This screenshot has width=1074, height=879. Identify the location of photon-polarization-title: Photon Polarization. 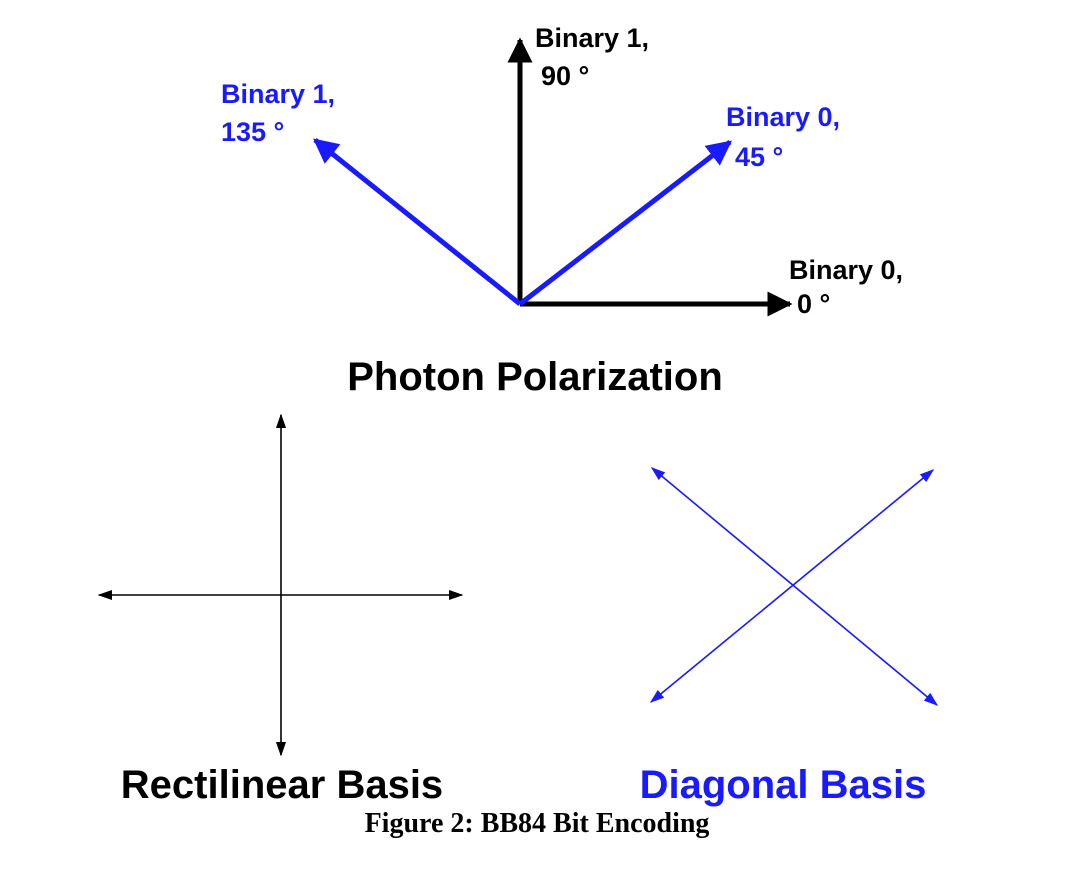
(535, 377).